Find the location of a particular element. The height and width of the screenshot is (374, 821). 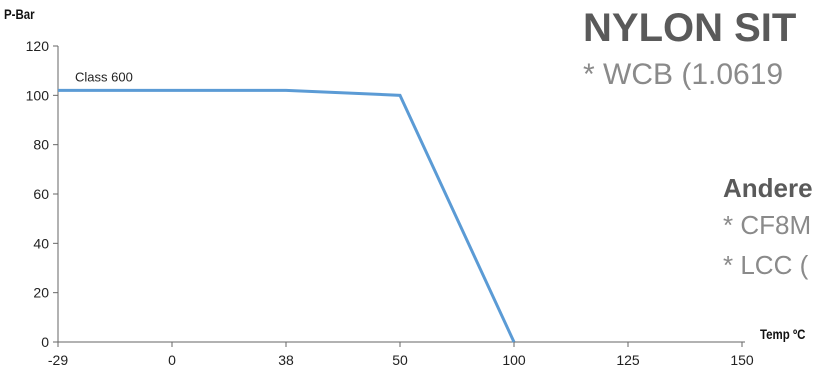

y-tick-label: 20 is located at coordinates (41, 293).